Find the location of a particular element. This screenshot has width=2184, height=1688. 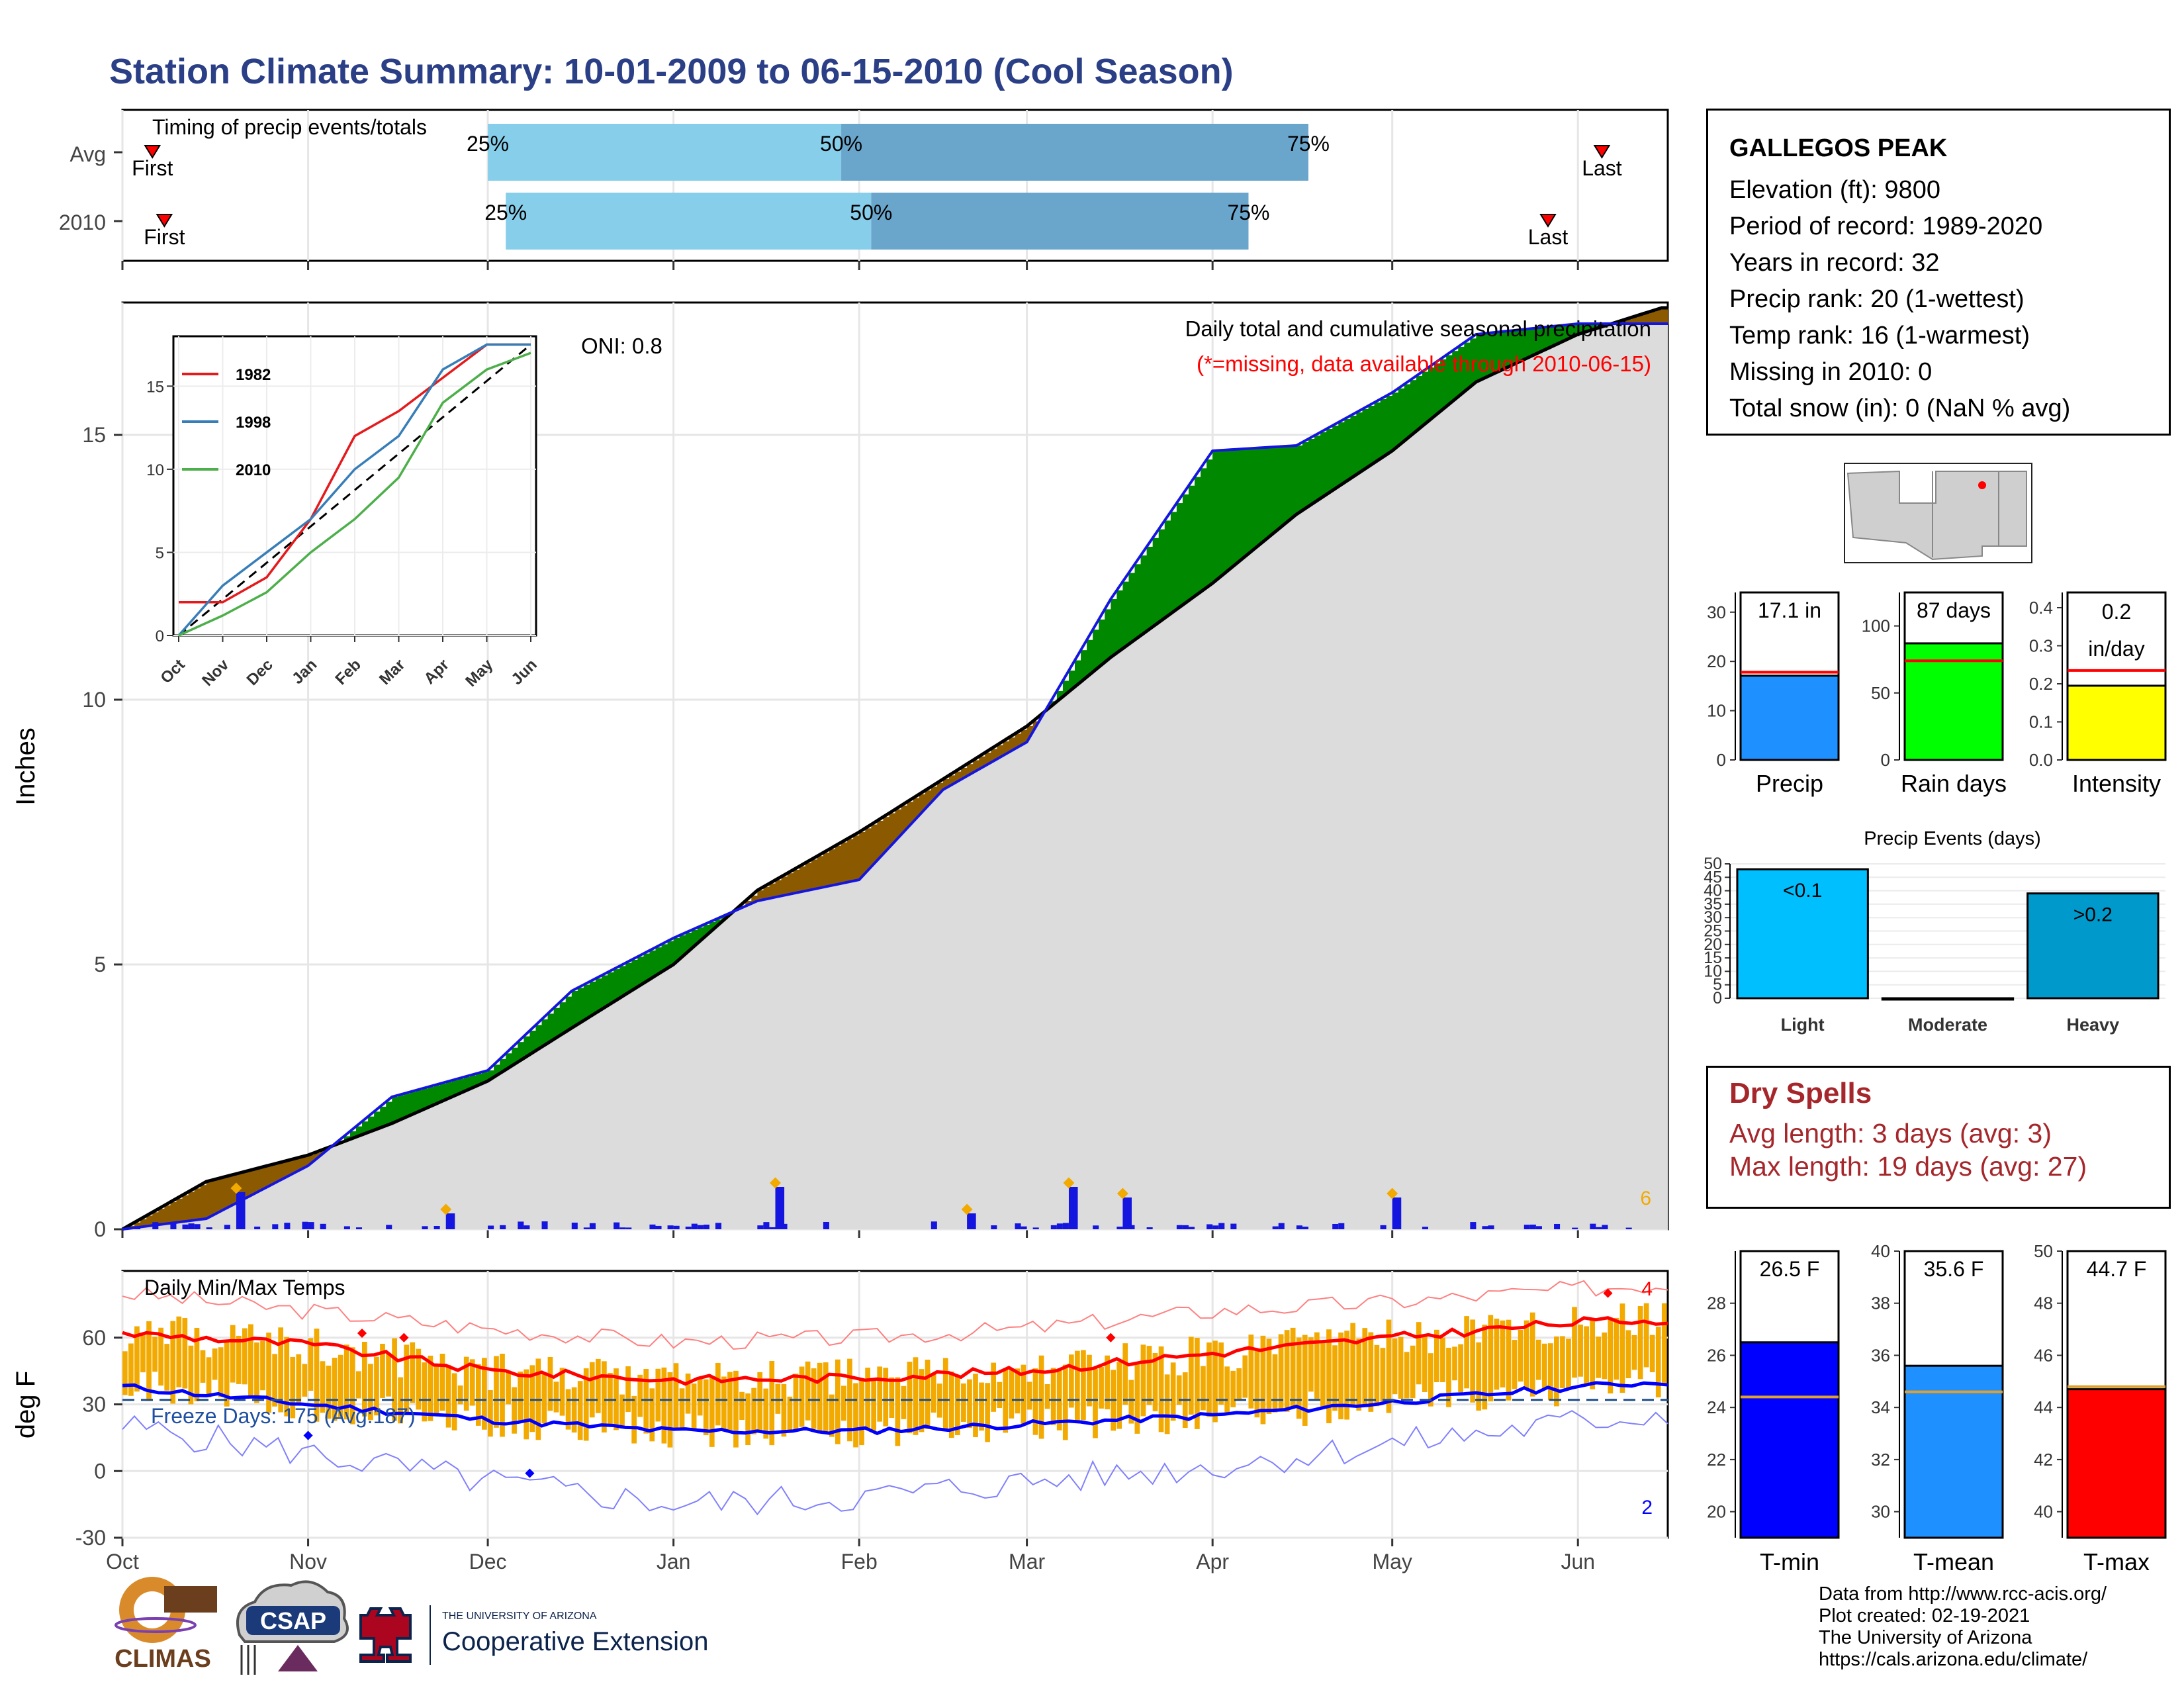

dry-spells-avg: Avg length: 3 days (avg: 3) is located at coordinates (1891, 1133).